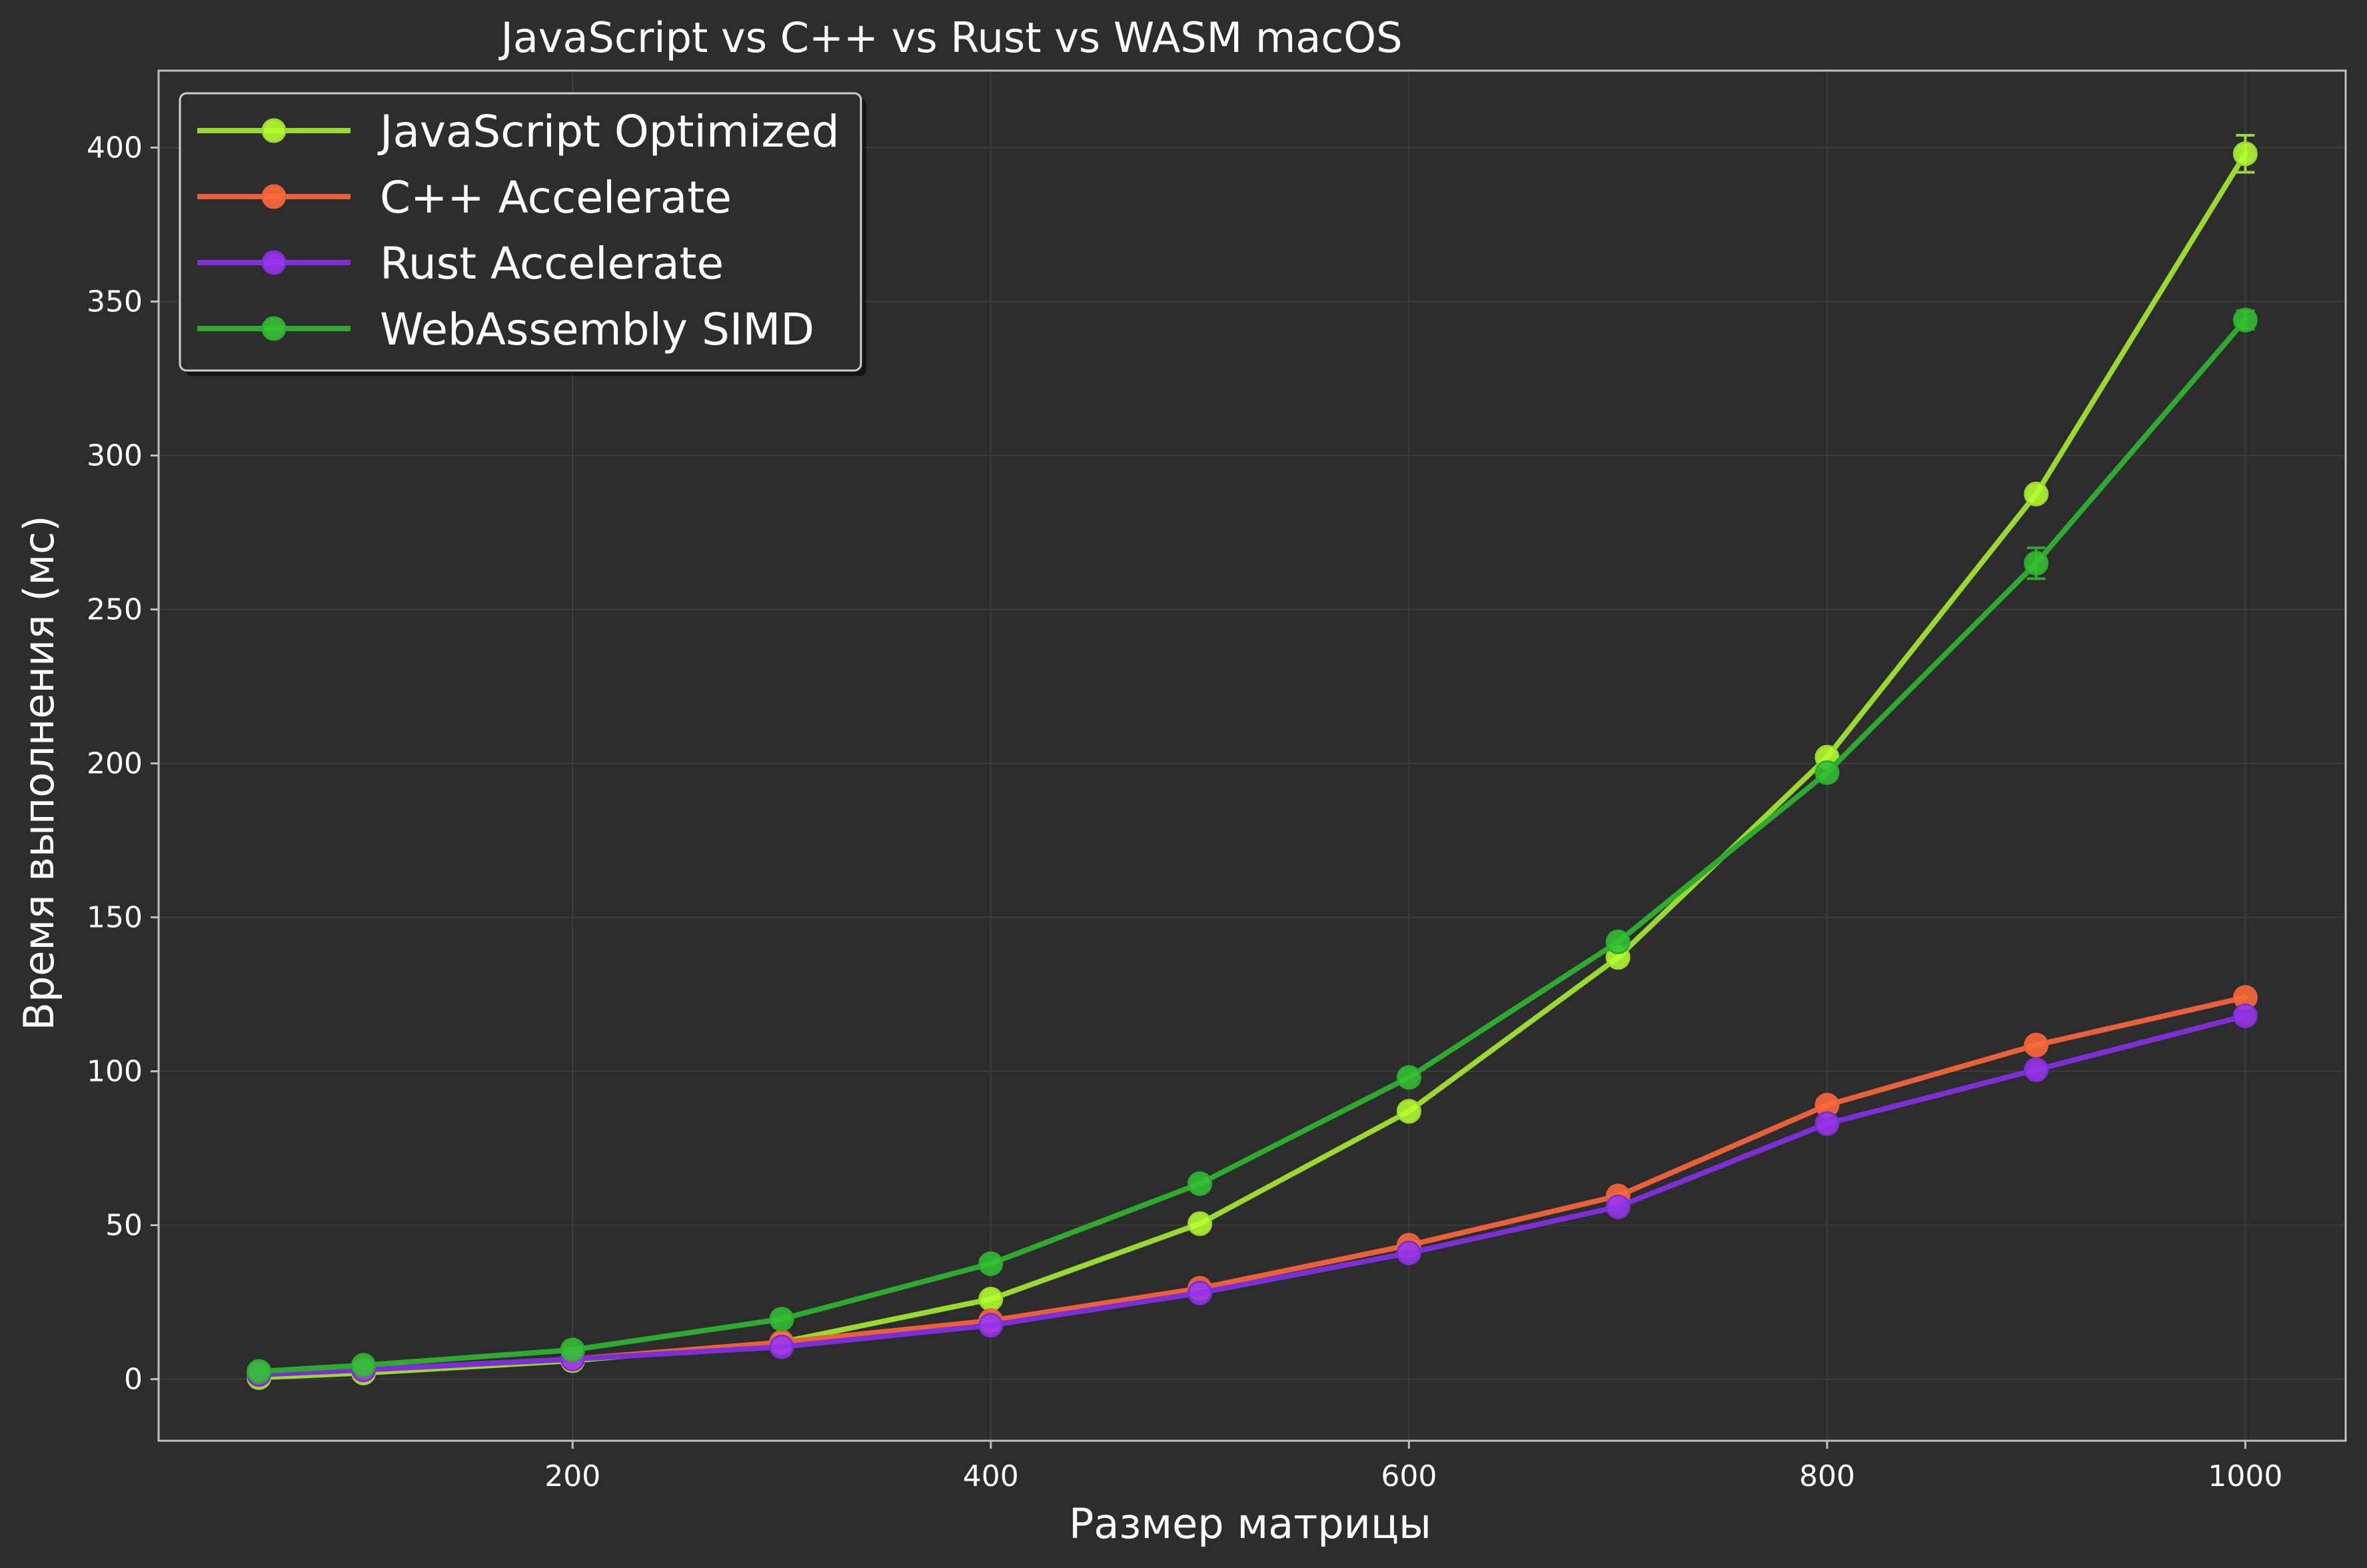  Describe the element at coordinates (1409, 1476) in the screenshot. I see `x-tick-label: 600` at that location.